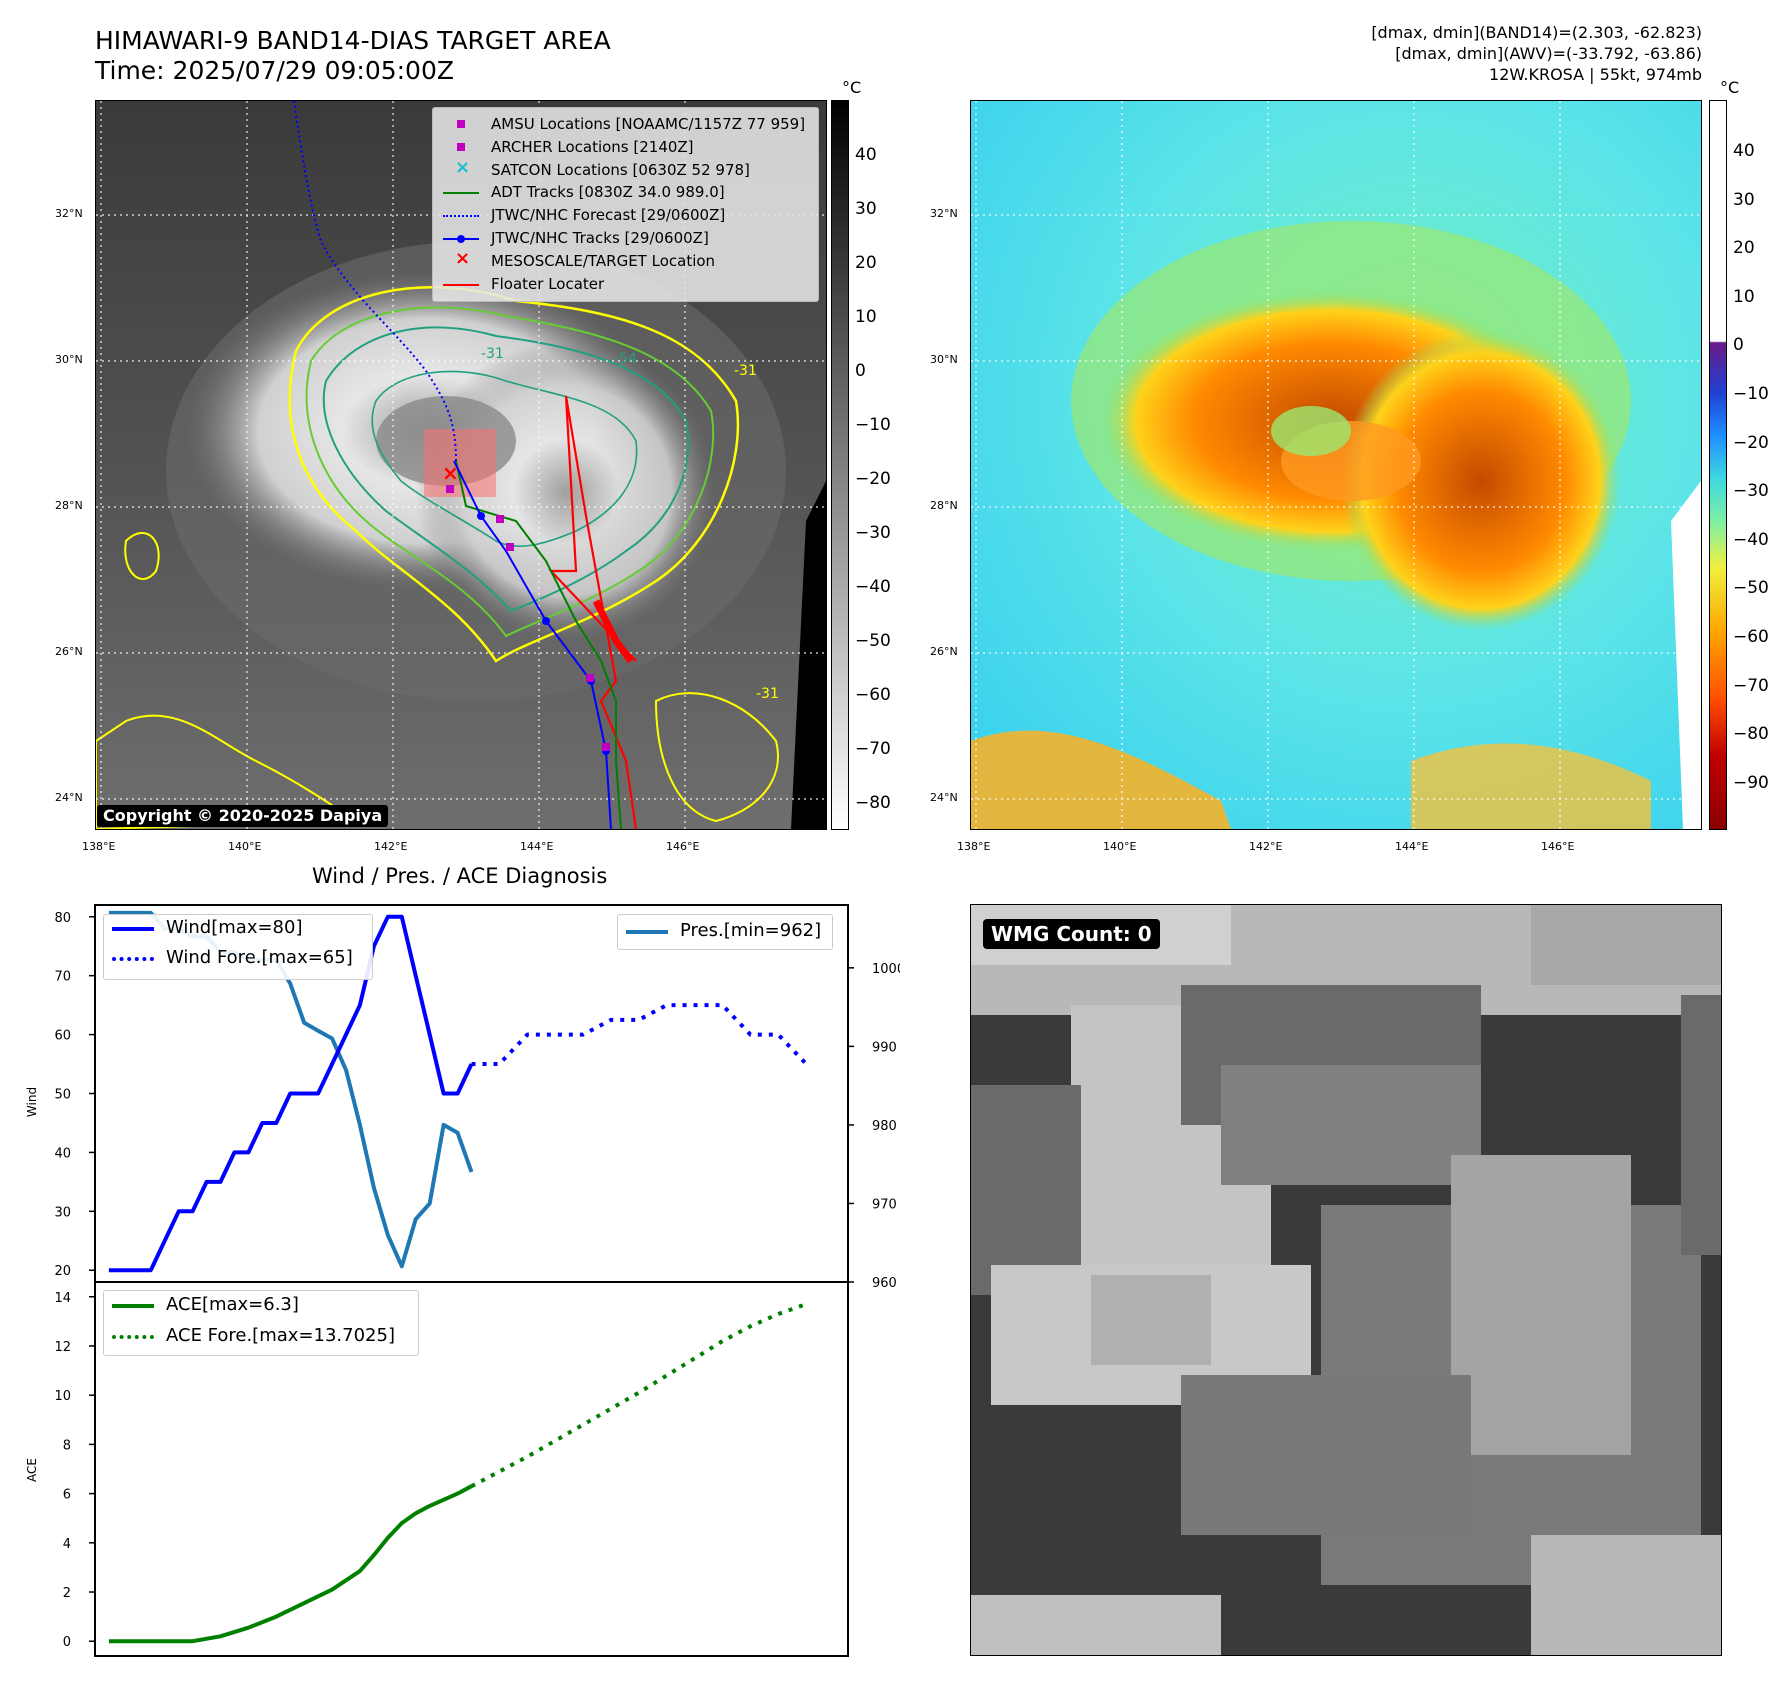 The width and height of the screenshot is (1788, 1690). Describe the element at coordinates (1744, 151) in the screenshot. I see `colorbar-tick: 40` at that location.